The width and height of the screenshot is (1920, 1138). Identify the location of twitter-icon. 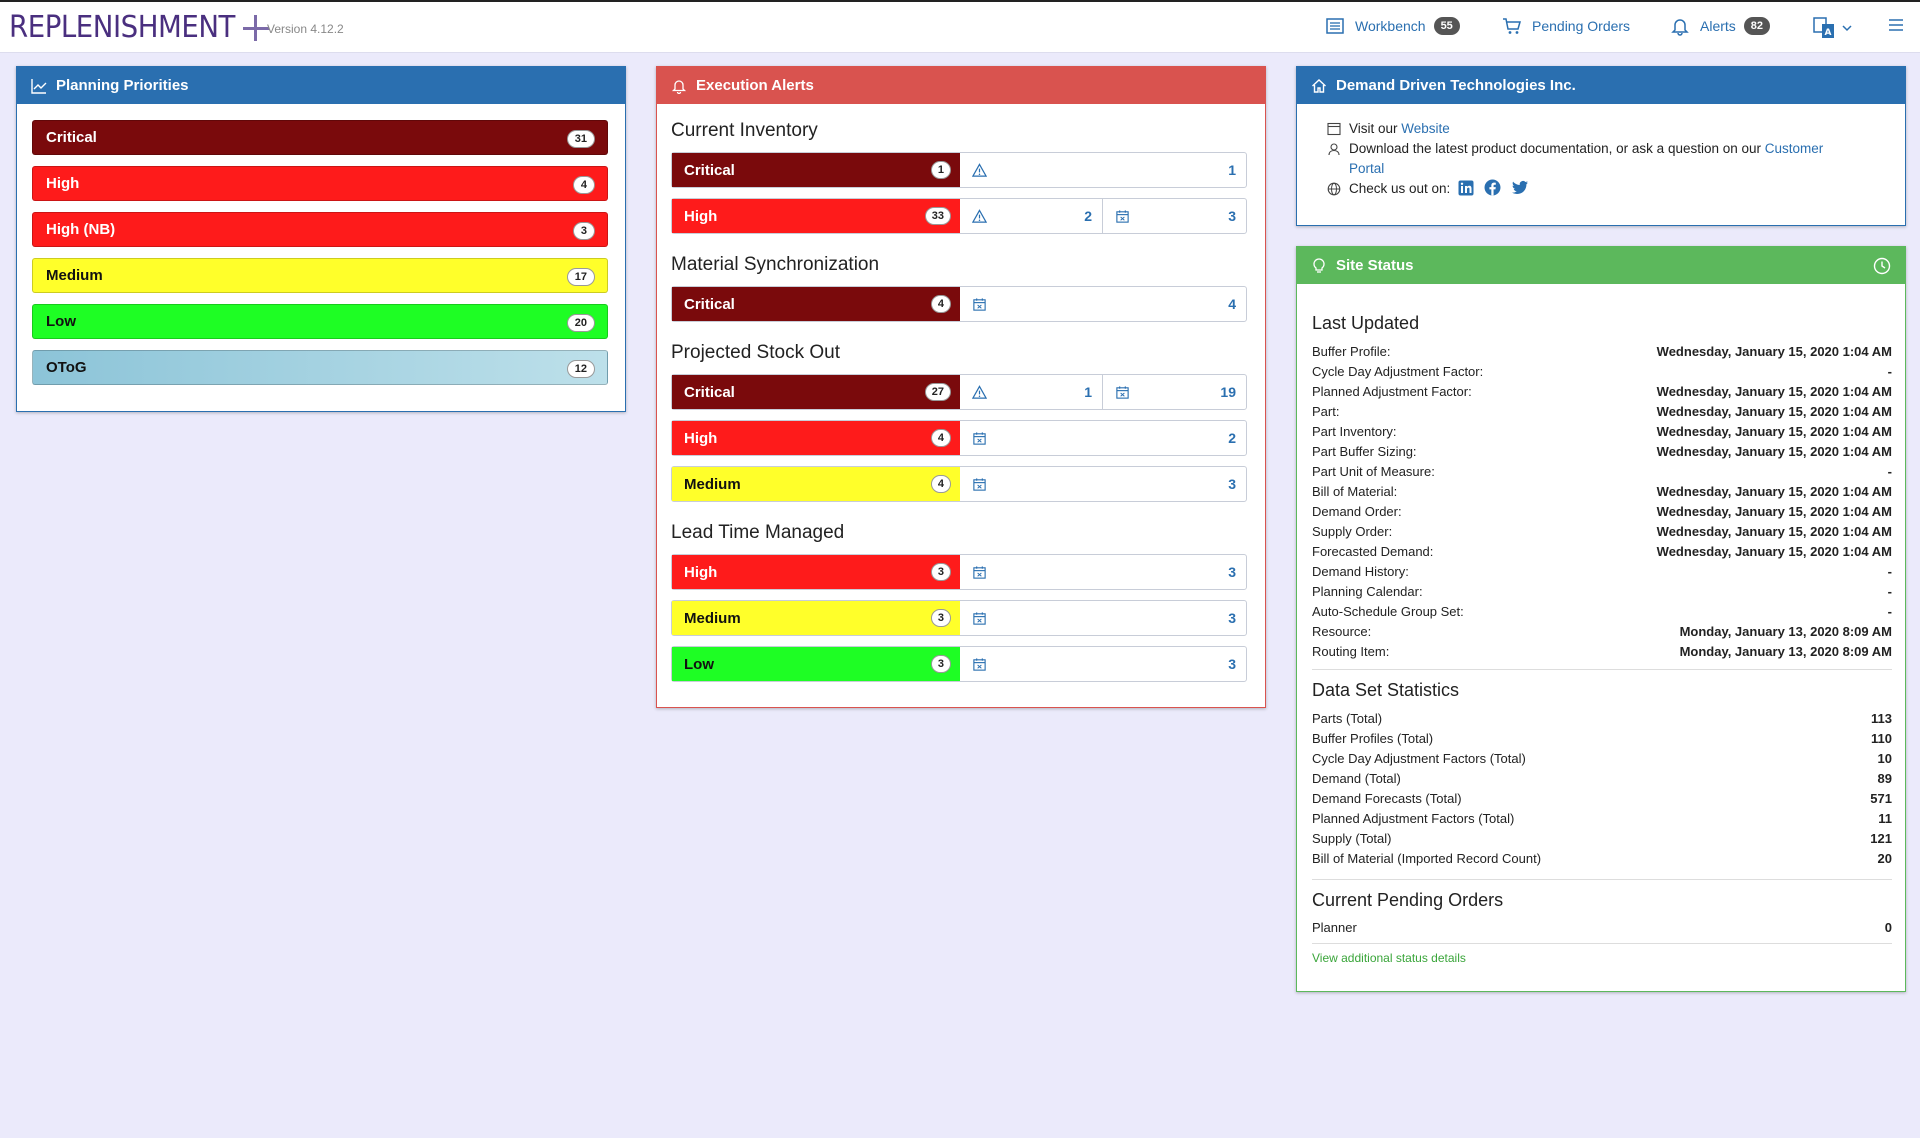
(1520, 188).